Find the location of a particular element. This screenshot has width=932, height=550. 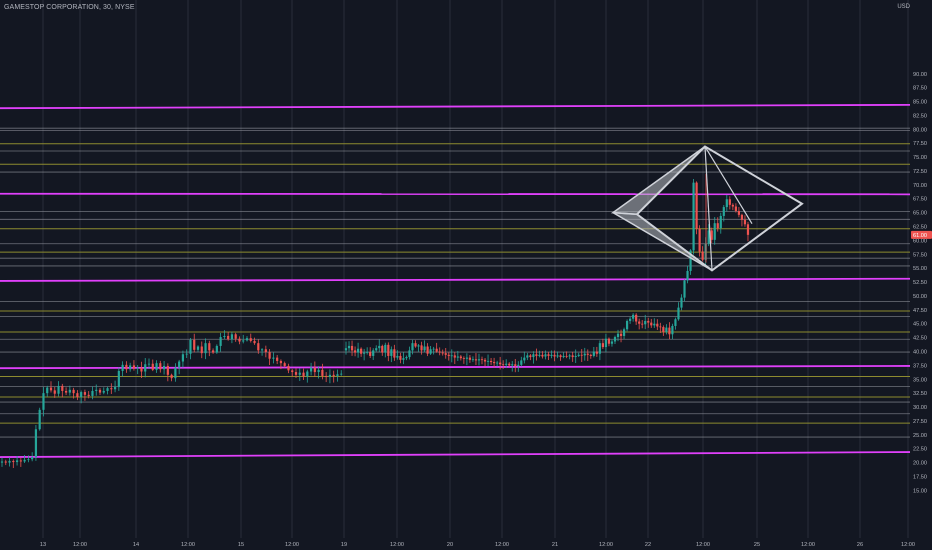

price-tick-label: 87.50 is located at coordinates (920, 89).